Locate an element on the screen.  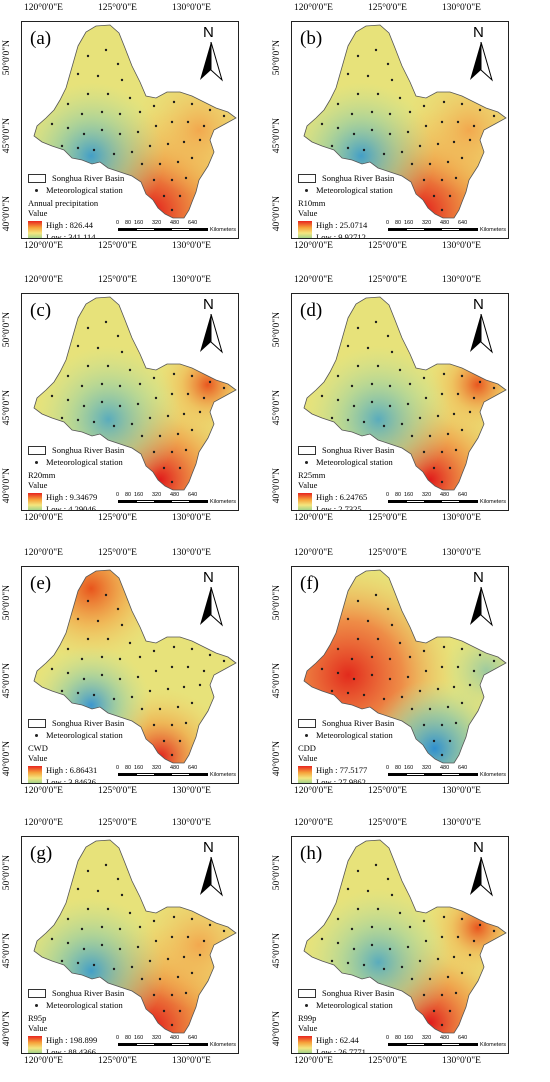
value-heading: Value is located at coordinates (38, 213).